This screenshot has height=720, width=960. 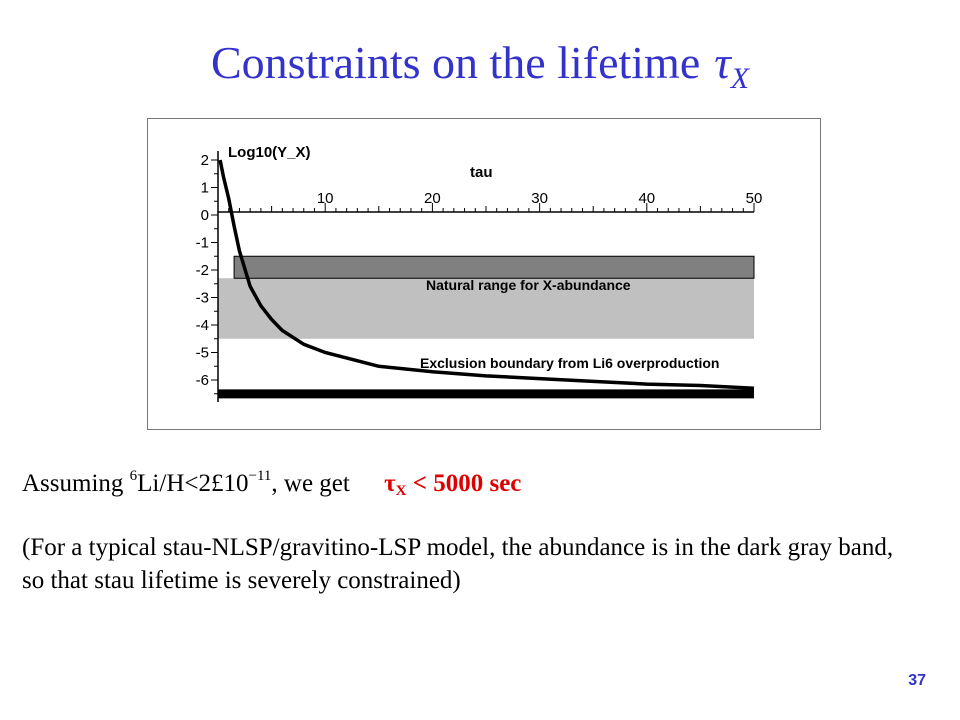 What do you see at coordinates (486, 394) in the screenshot?
I see `bottom-baseline` at bounding box center [486, 394].